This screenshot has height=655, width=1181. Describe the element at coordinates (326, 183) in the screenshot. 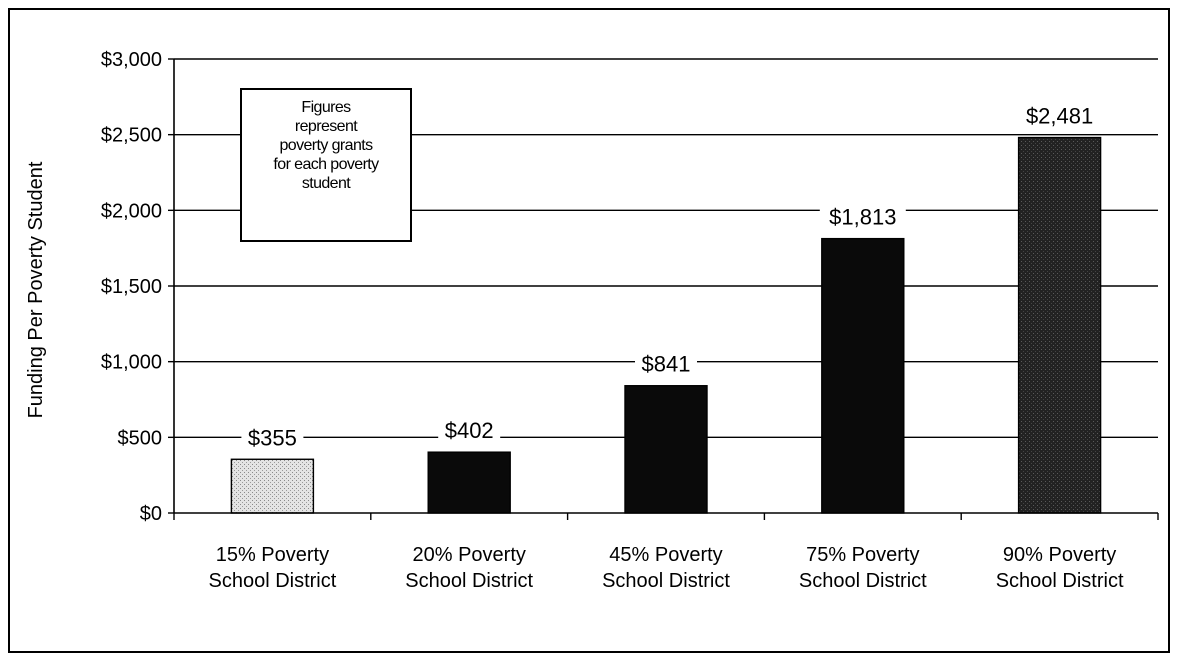

I see `annotation-line: student` at that location.